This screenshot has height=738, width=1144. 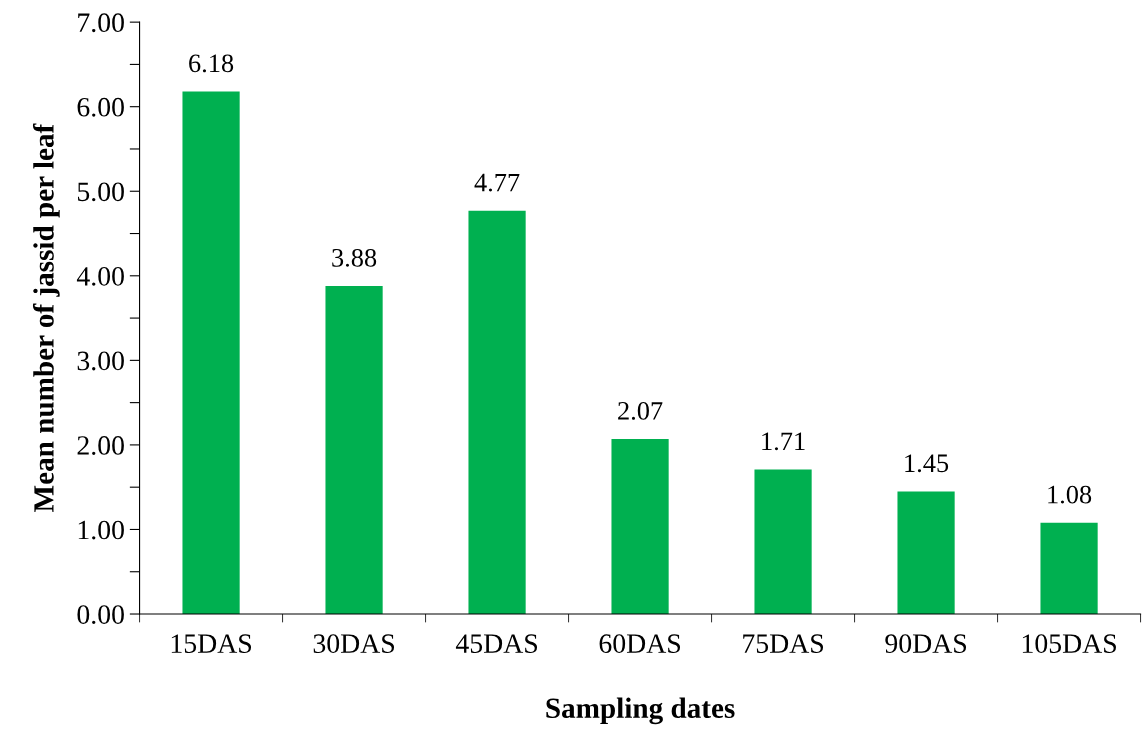 What do you see at coordinates (101, 530) in the screenshot?
I see `y-tick-label: 1.00` at bounding box center [101, 530].